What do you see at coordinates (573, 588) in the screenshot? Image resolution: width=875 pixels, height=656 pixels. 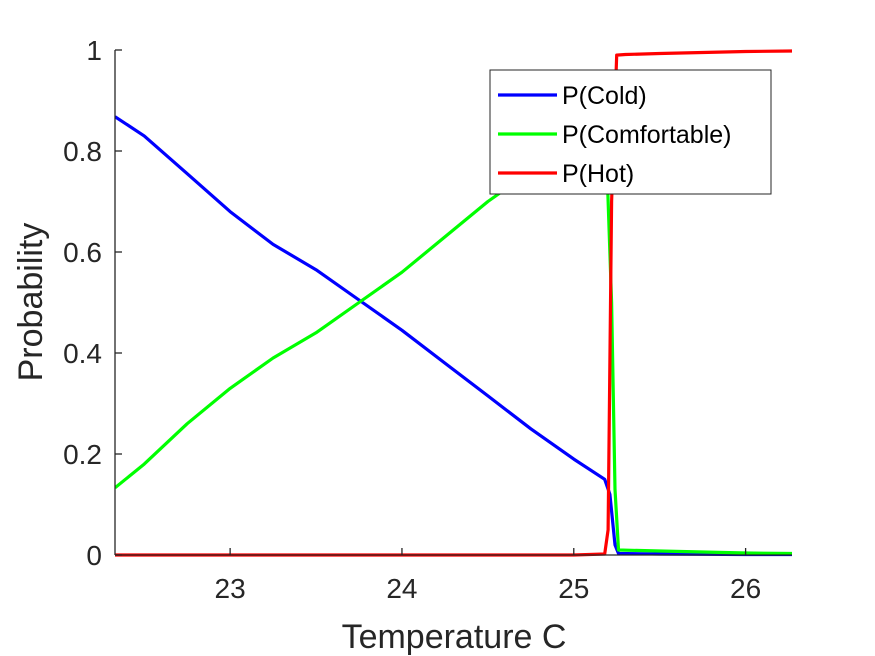 I see `x-tick-label: 25` at bounding box center [573, 588].